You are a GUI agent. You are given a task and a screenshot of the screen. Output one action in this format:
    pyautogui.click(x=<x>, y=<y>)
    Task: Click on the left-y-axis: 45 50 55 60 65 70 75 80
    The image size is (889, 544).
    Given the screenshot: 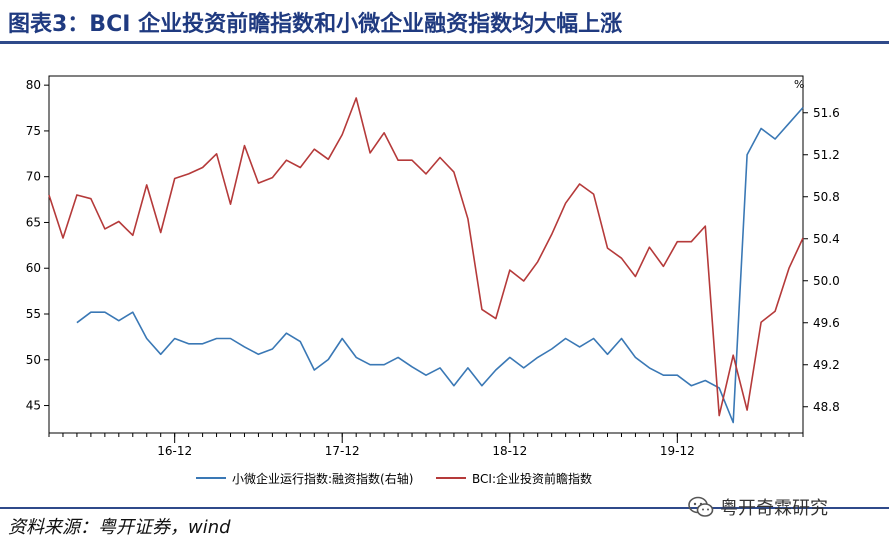 What is the action you would take?
    pyautogui.click(x=37, y=245)
    